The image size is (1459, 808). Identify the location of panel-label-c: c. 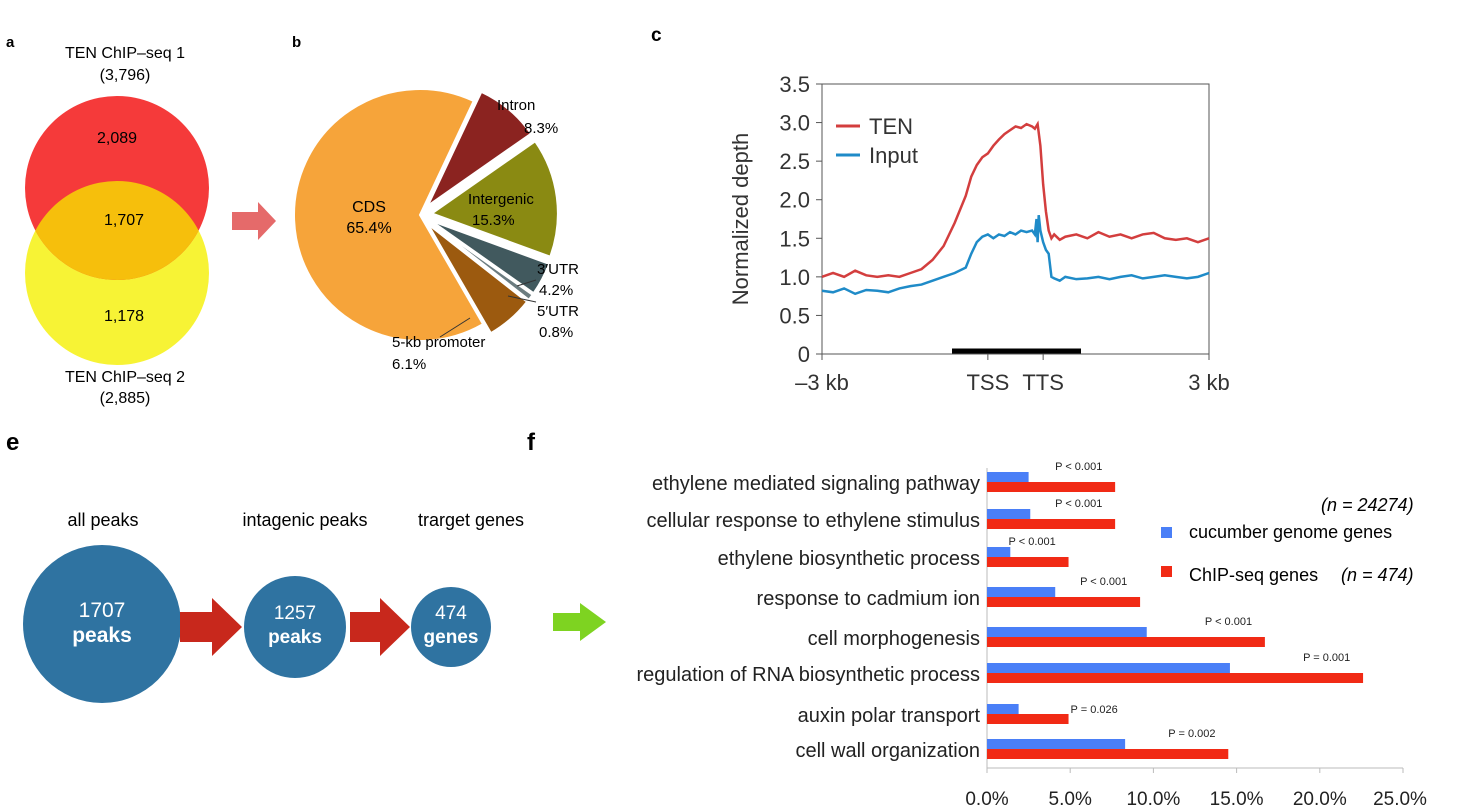
(656, 35).